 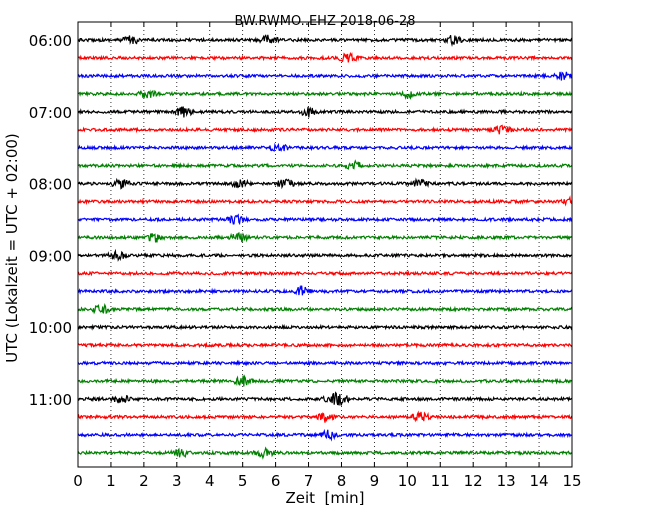 I want to click on x-tick-label: 5, so click(x=243, y=481).